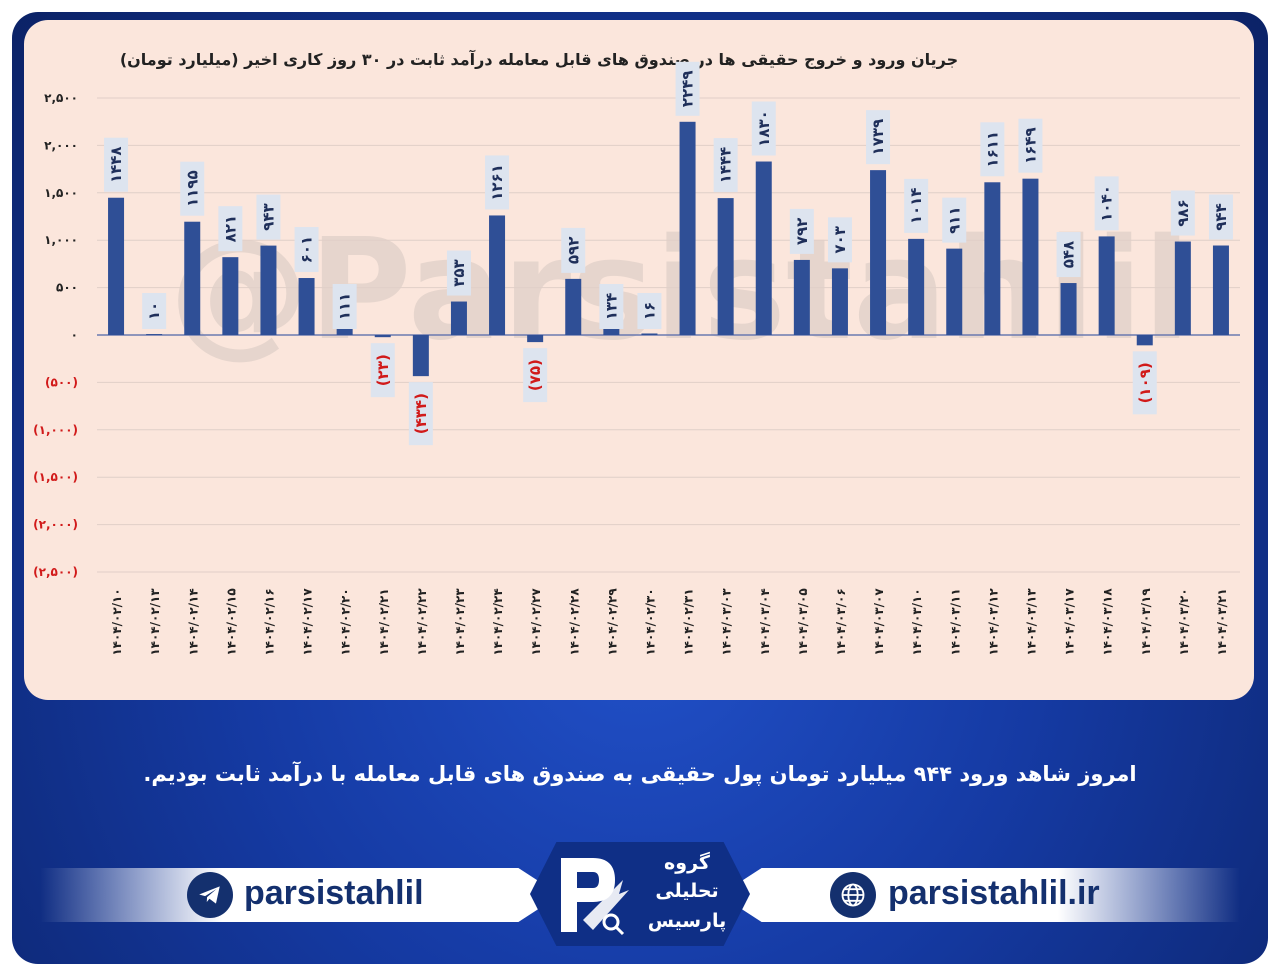 This screenshot has width=1280, height=976. What do you see at coordinates (595, 897) in the screenshot?
I see `parsis-logo-icon` at bounding box center [595, 897].